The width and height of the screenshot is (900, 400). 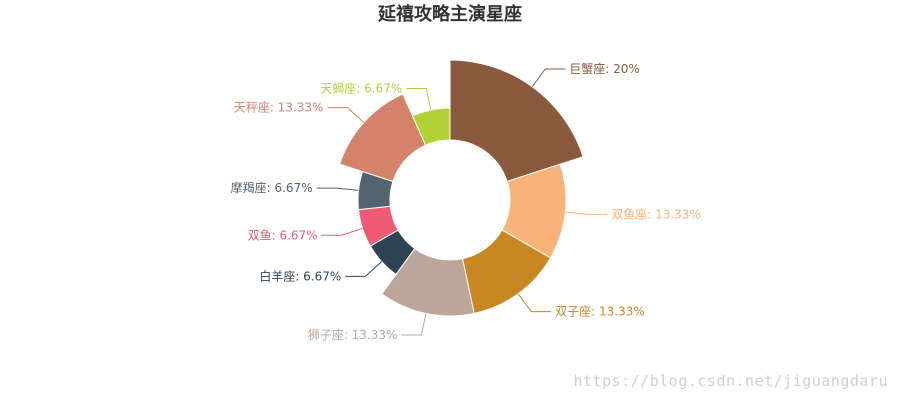 I want to click on slice-label-3: 狮子座: 13.33%, so click(x=353, y=334).